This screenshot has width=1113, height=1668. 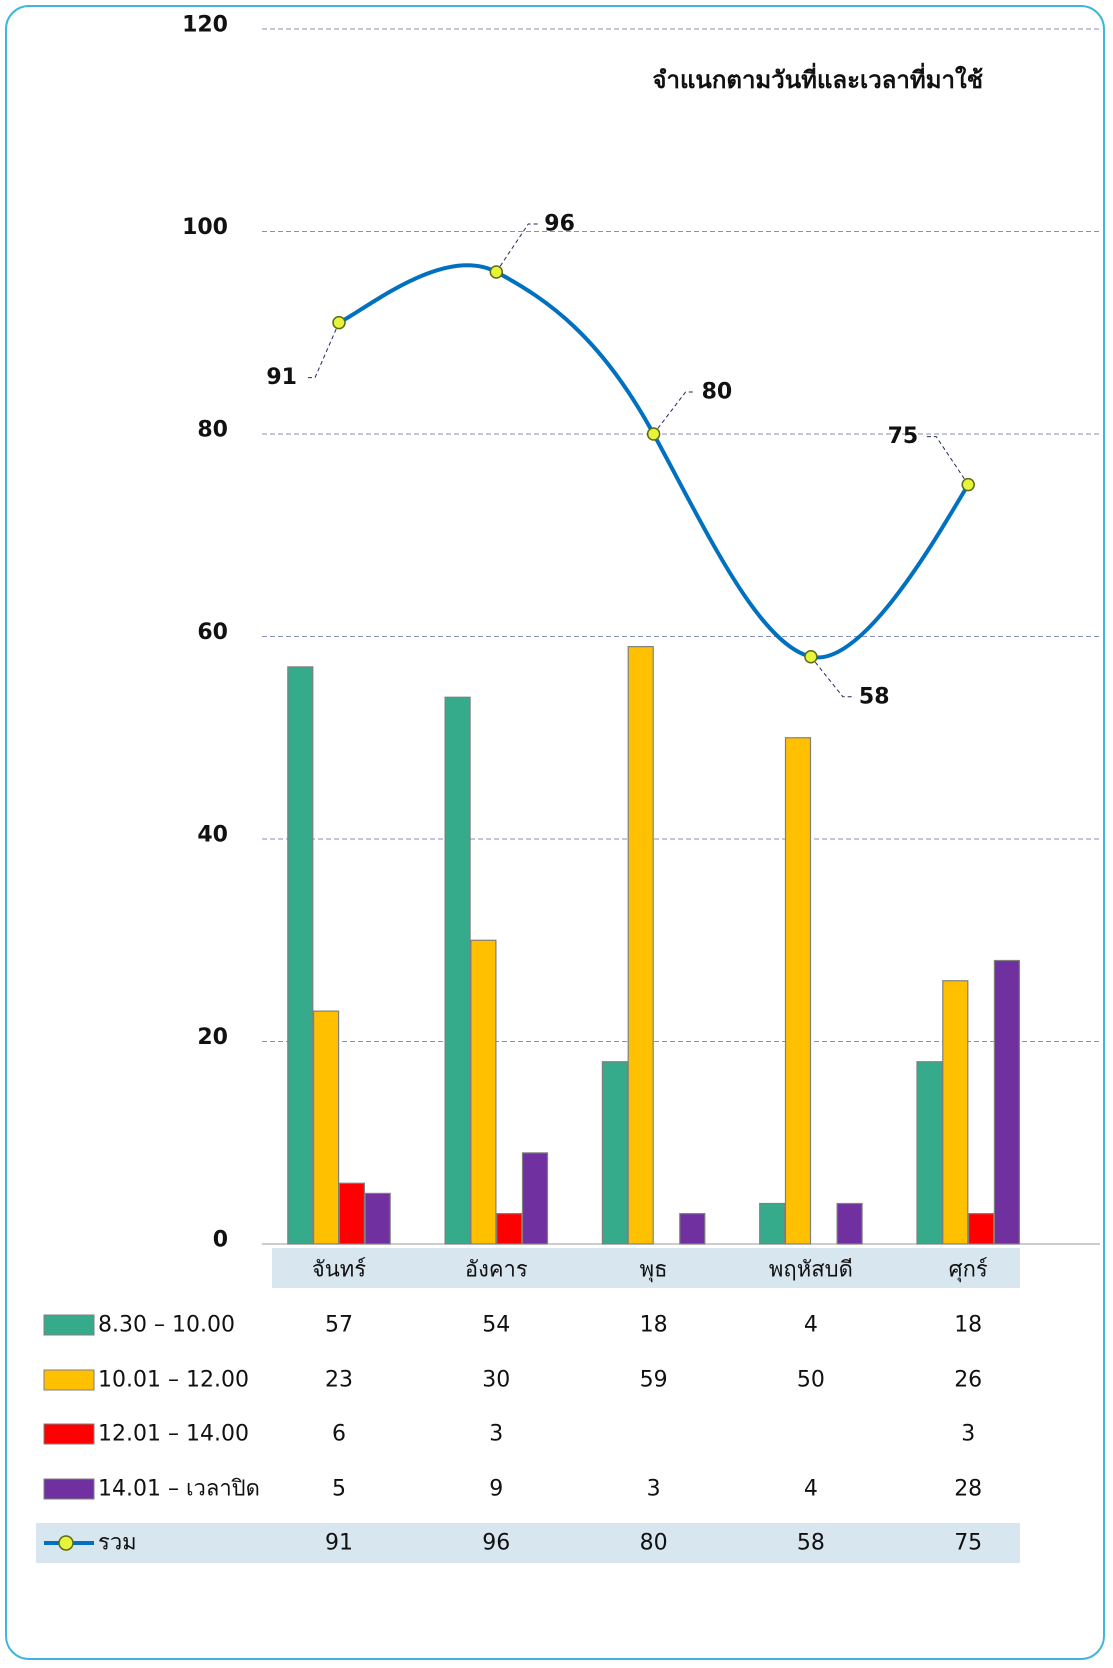 What do you see at coordinates (166, 1325) in the screenshot?
I see `legend-label-0: 8.30 – 10.00` at bounding box center [166, 1325].